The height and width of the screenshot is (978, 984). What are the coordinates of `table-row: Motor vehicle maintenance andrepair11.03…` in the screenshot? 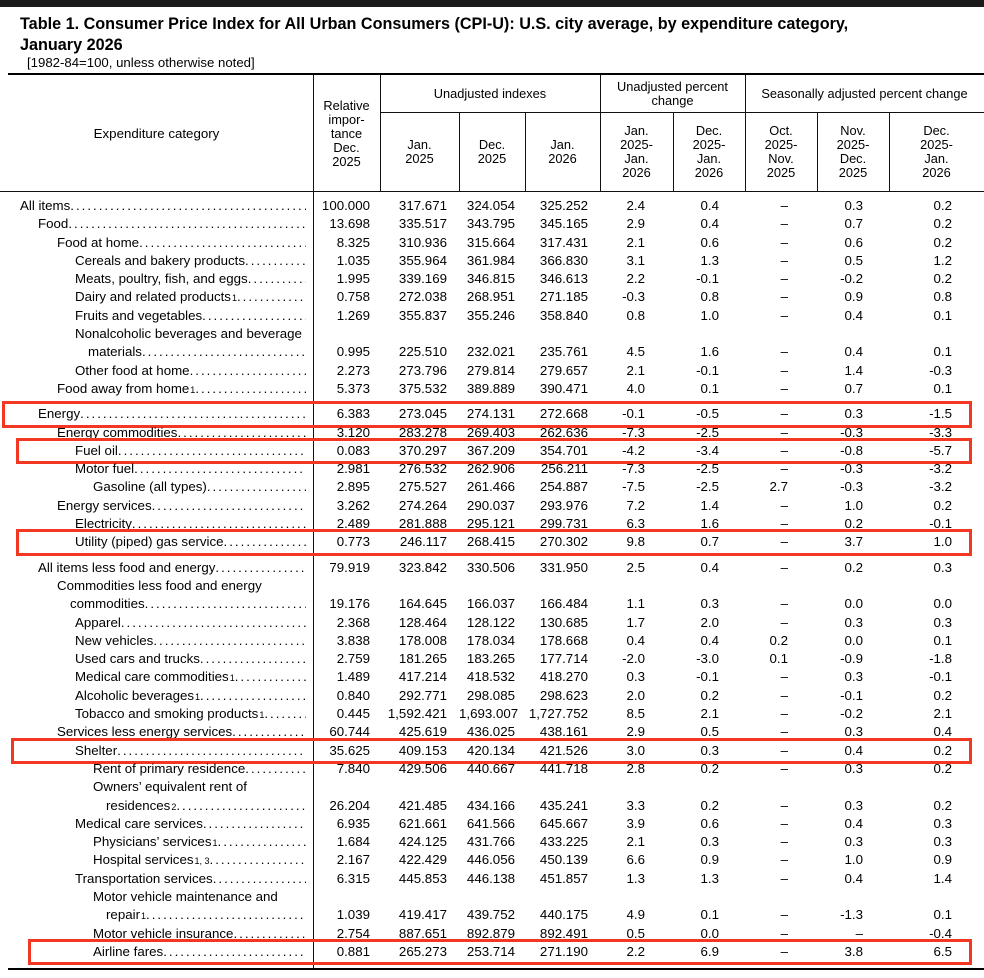 It's located at (492, 906).